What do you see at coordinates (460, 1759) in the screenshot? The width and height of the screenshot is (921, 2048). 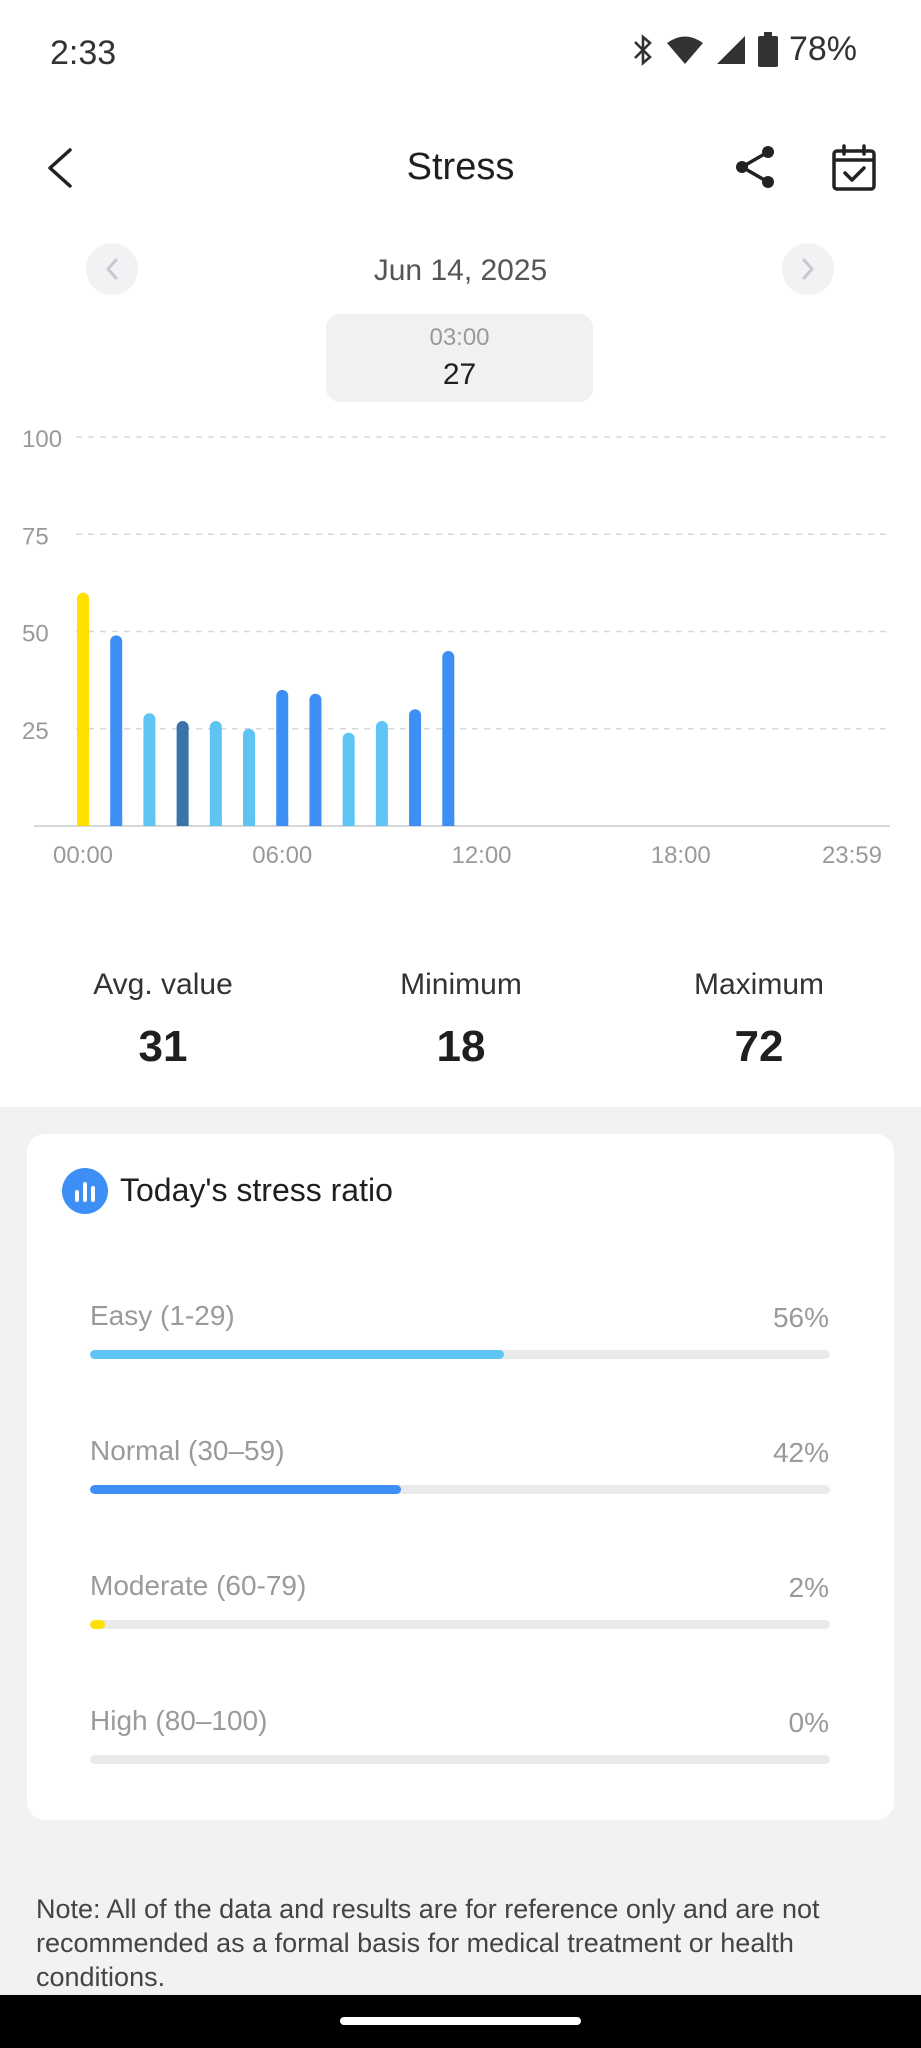 I see `ratio-bar-high` at bounding box center [460, 1759].